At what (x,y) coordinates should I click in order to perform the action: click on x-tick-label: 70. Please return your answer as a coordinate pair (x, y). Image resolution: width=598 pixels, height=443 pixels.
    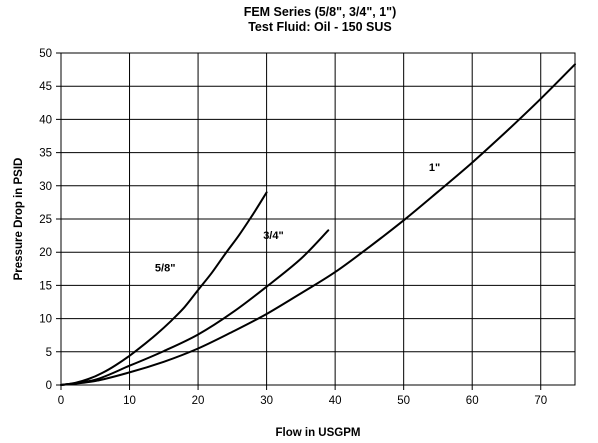
    Looking at the image, I should click on (540, 401).